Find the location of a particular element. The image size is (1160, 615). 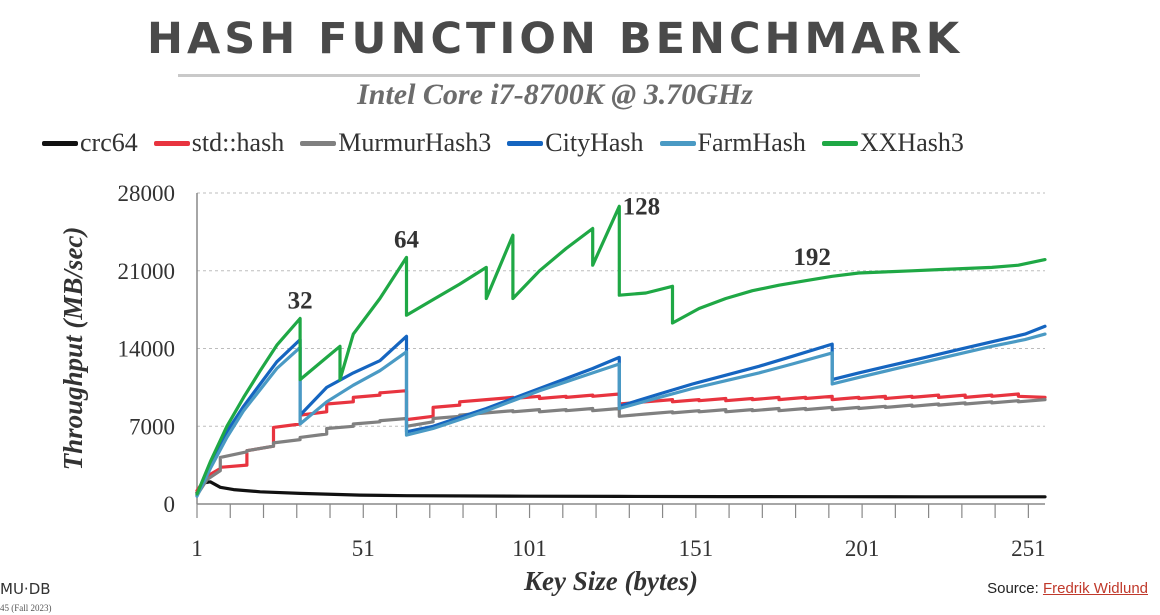

series-line-crc64 is located at coordinates (621, 489).